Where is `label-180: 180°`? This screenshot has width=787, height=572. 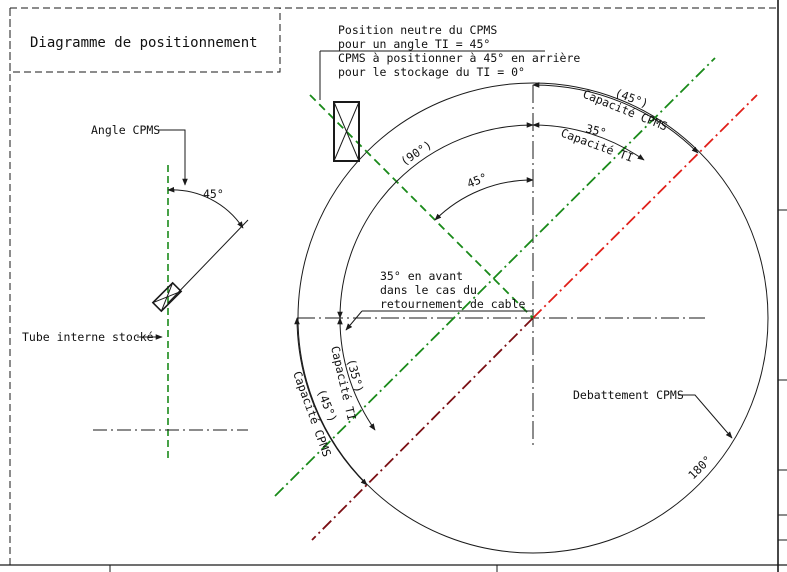
label-180: 180° is located at coordinates (699, 467).